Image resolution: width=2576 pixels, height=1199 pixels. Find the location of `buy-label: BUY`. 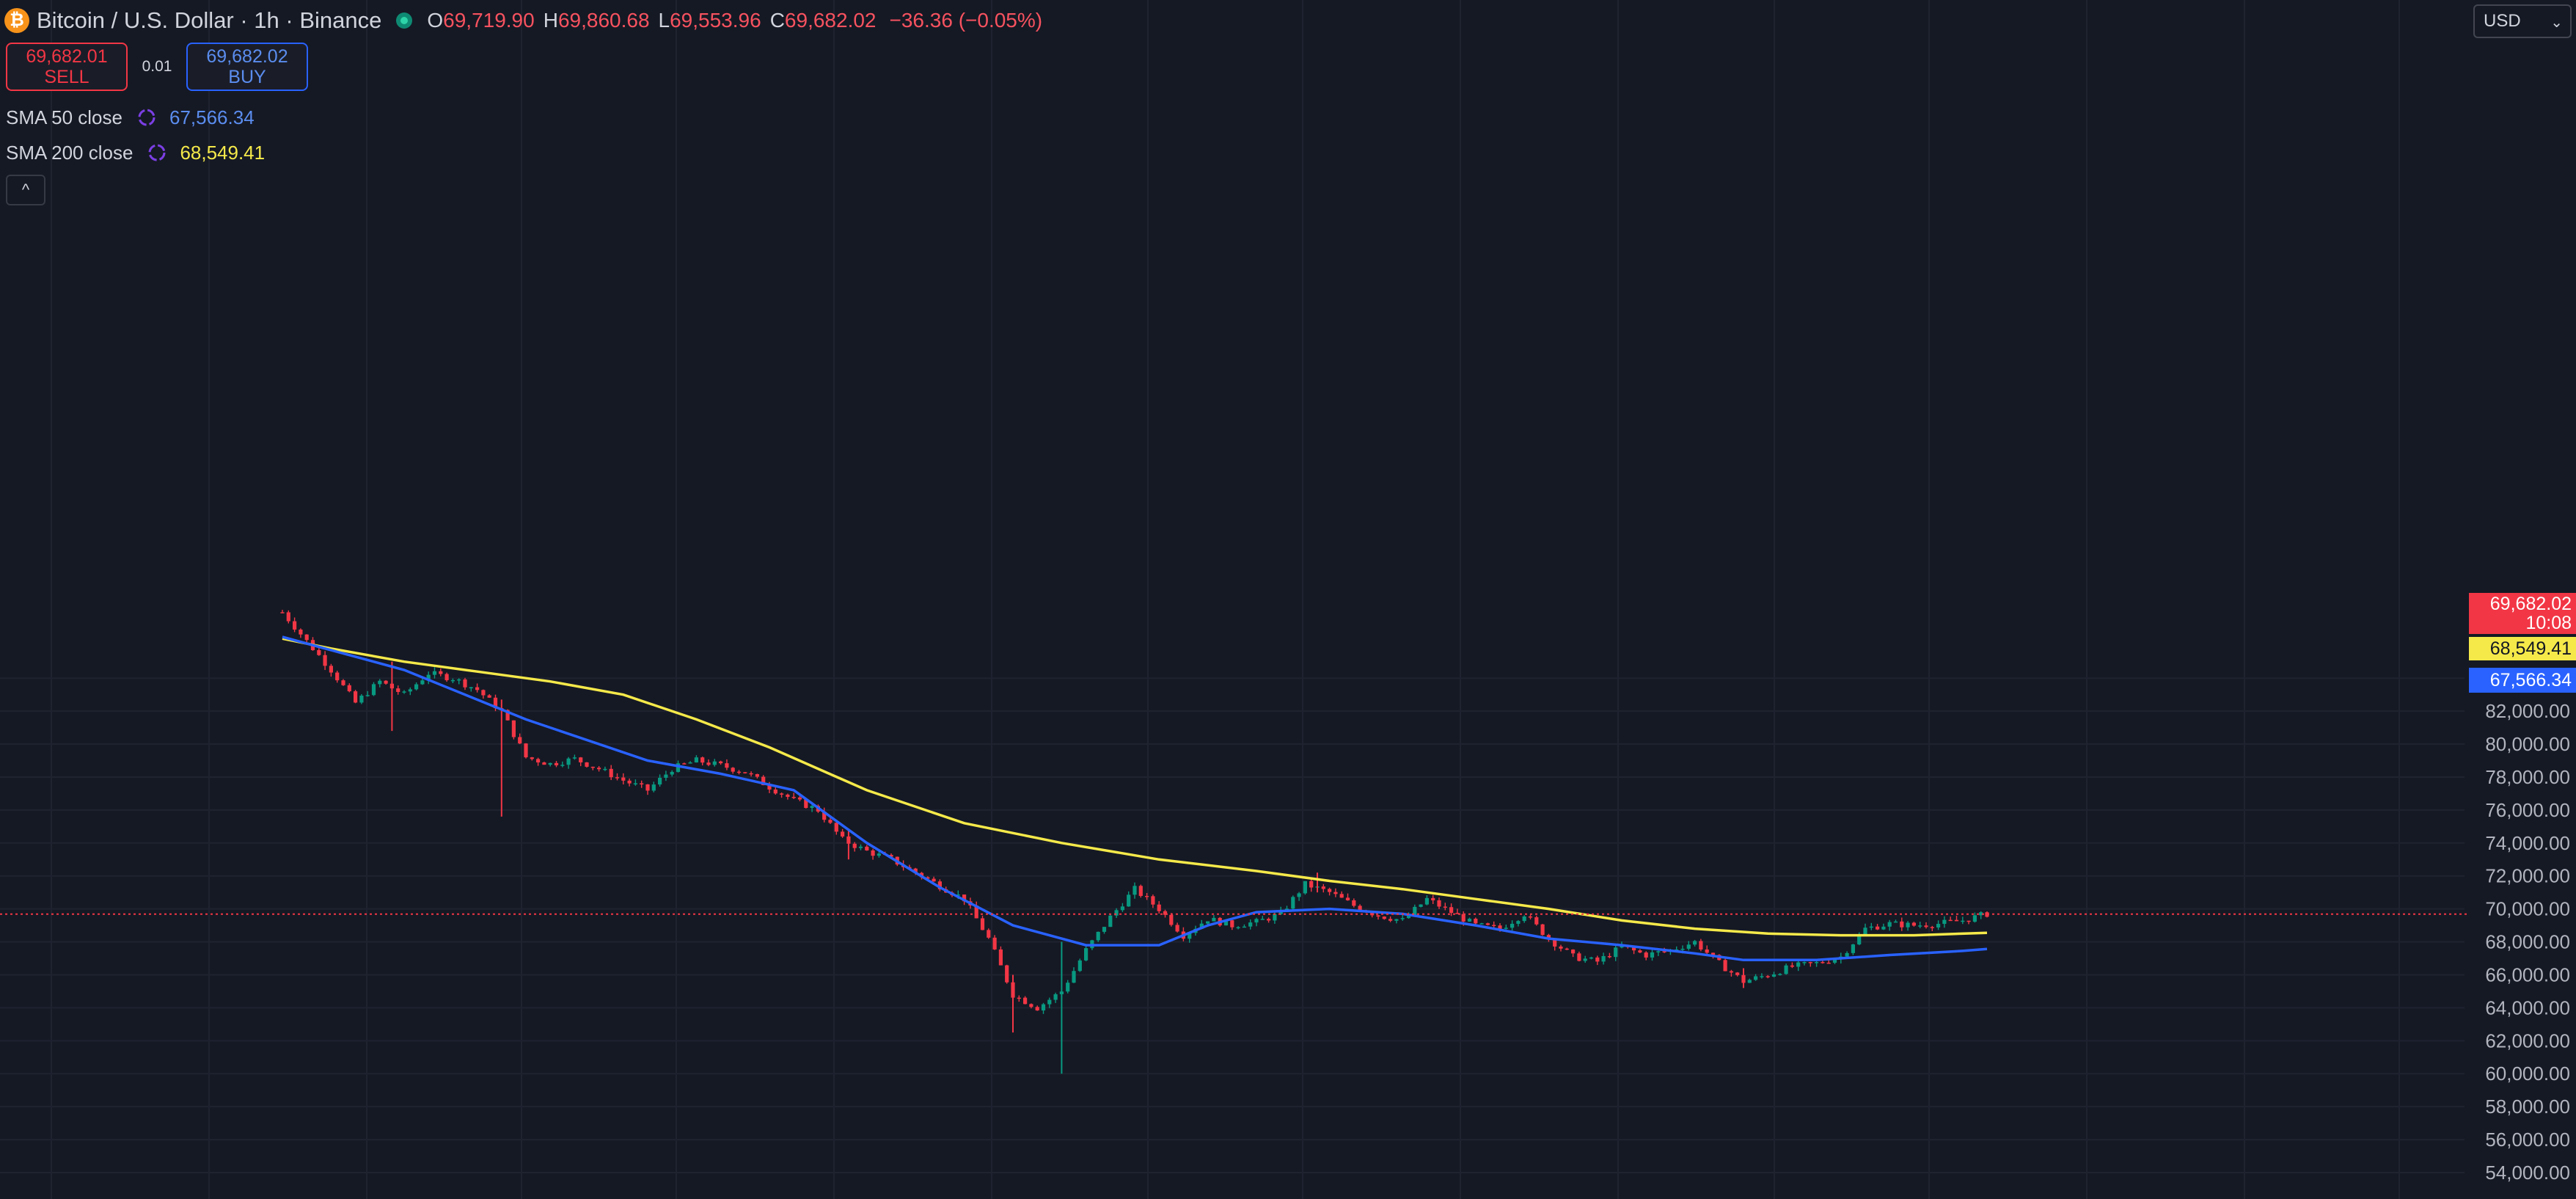

buy-label: BUY is located at coordinates (247, 77).